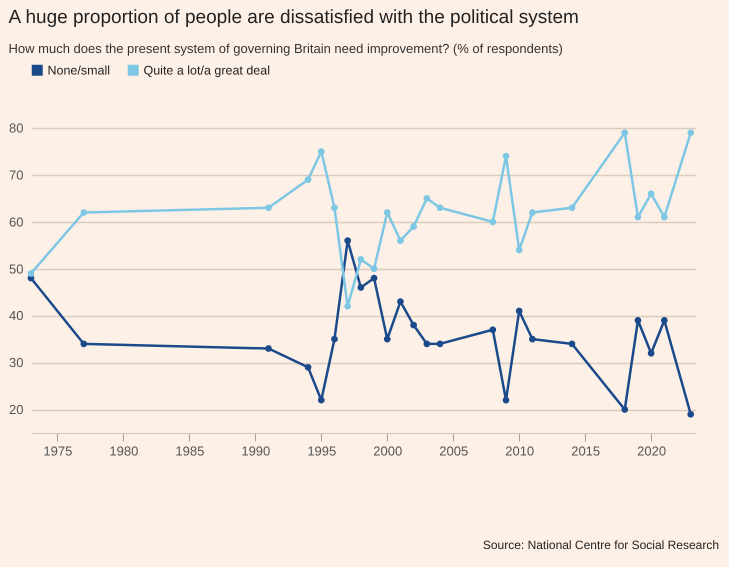  Describe the element at coordinates (585, 451) in the screenshot. I see `x-tick-label: 2015` at that location.